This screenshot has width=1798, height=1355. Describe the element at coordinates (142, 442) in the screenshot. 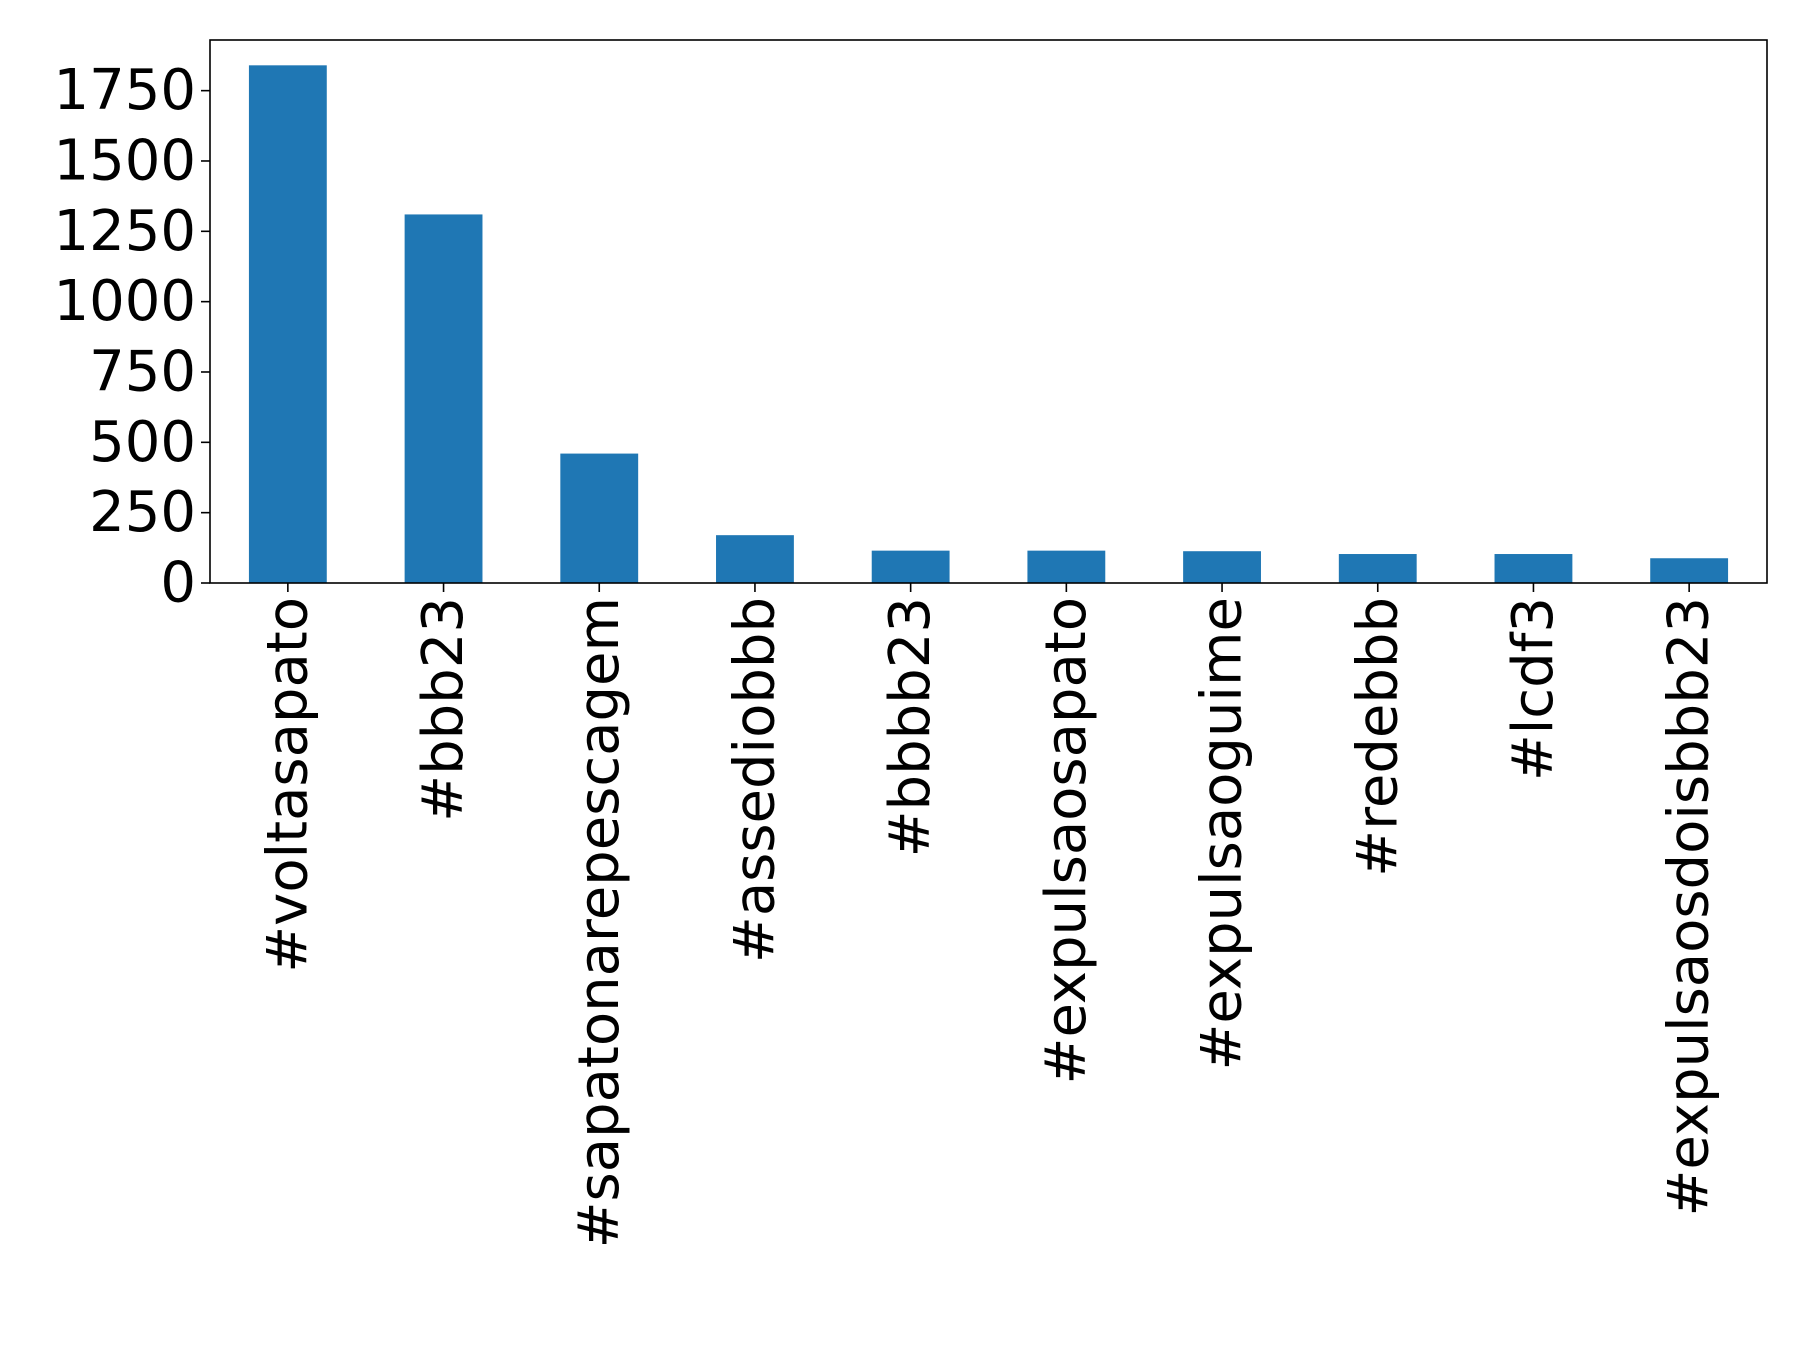

I see `y-tick-label: 500` at that location.